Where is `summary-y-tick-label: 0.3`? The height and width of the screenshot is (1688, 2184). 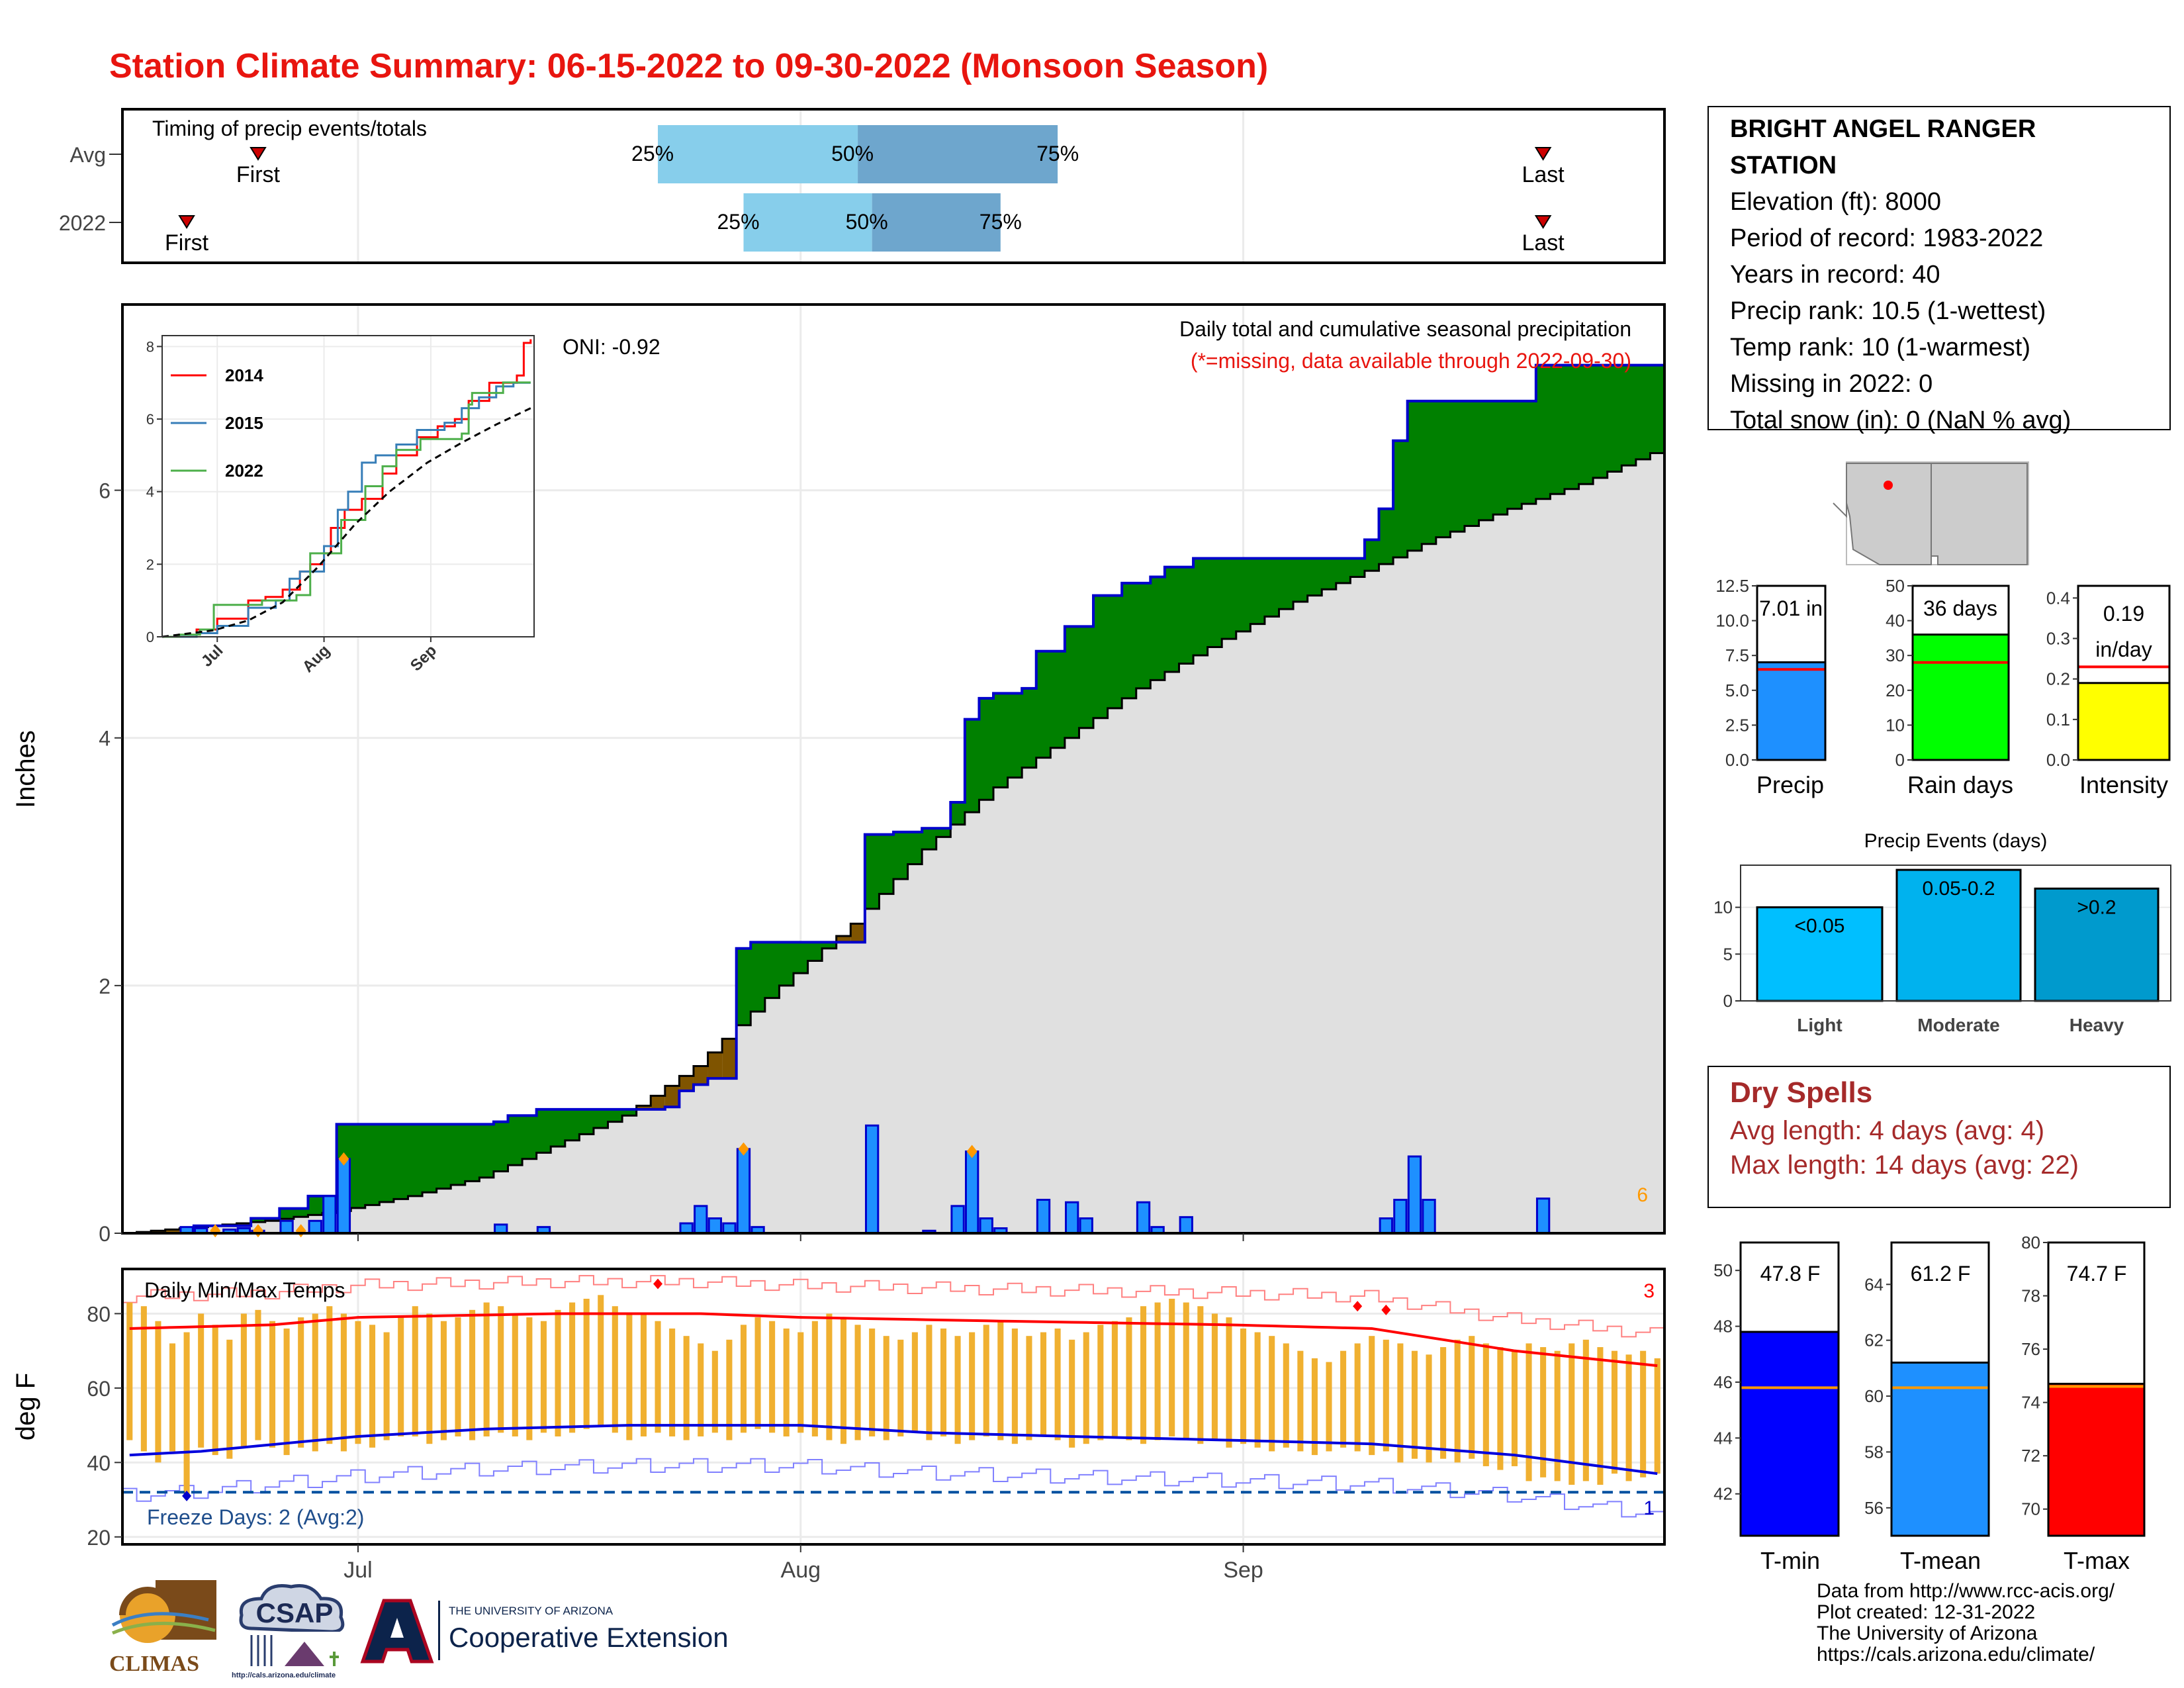
summary-y-tick-label: 0.3 is located at coordinates (2058, 639).